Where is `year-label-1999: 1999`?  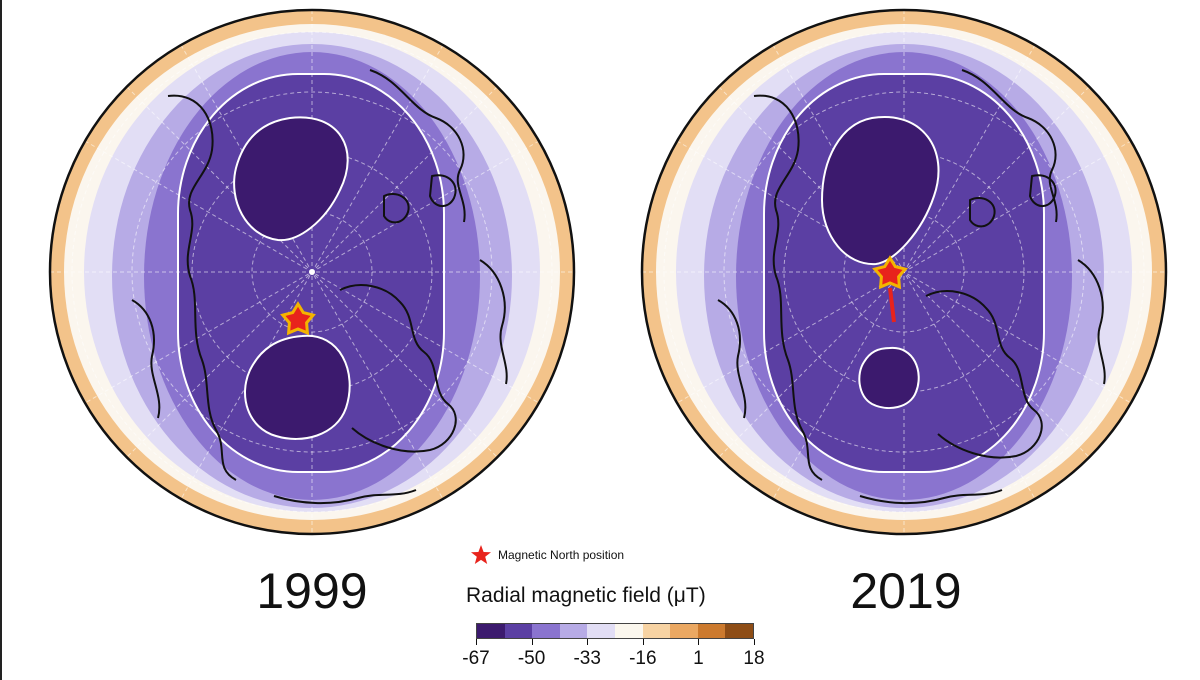 year-label-1999: 1999 is located at coordinates (312, 591).